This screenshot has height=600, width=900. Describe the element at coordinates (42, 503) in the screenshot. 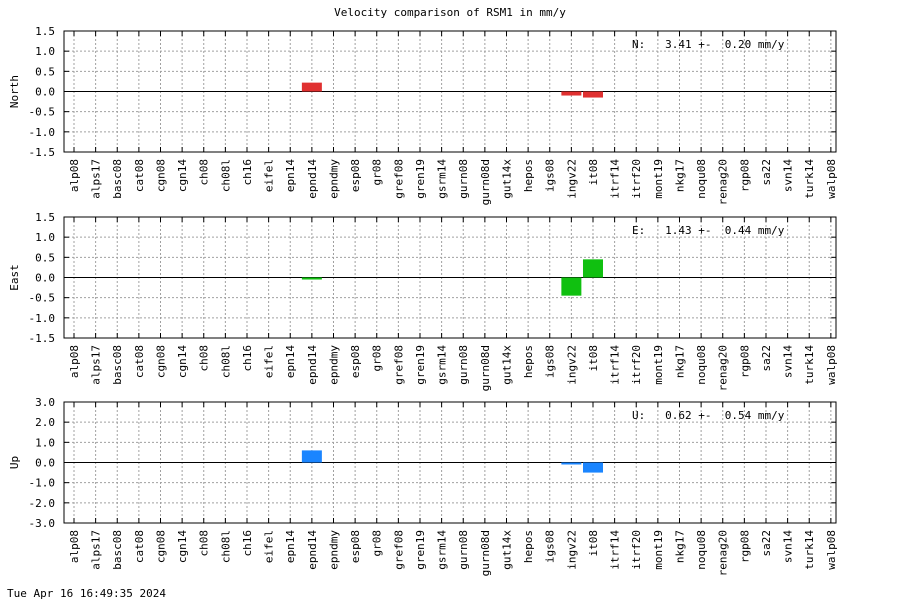

I see `up-ytick-label: -2.0` at that location.